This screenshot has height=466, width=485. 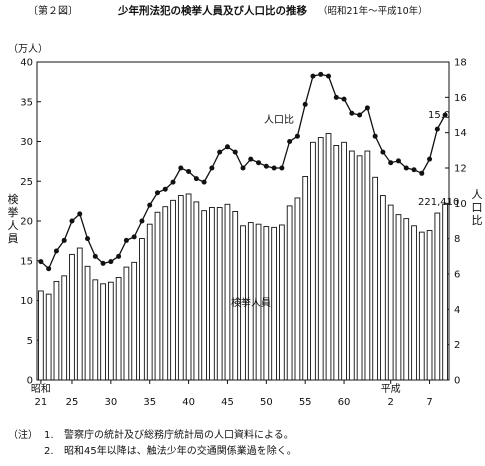 I want to click on bar-series-label: 検挙人員, so click(x=251, y=302).